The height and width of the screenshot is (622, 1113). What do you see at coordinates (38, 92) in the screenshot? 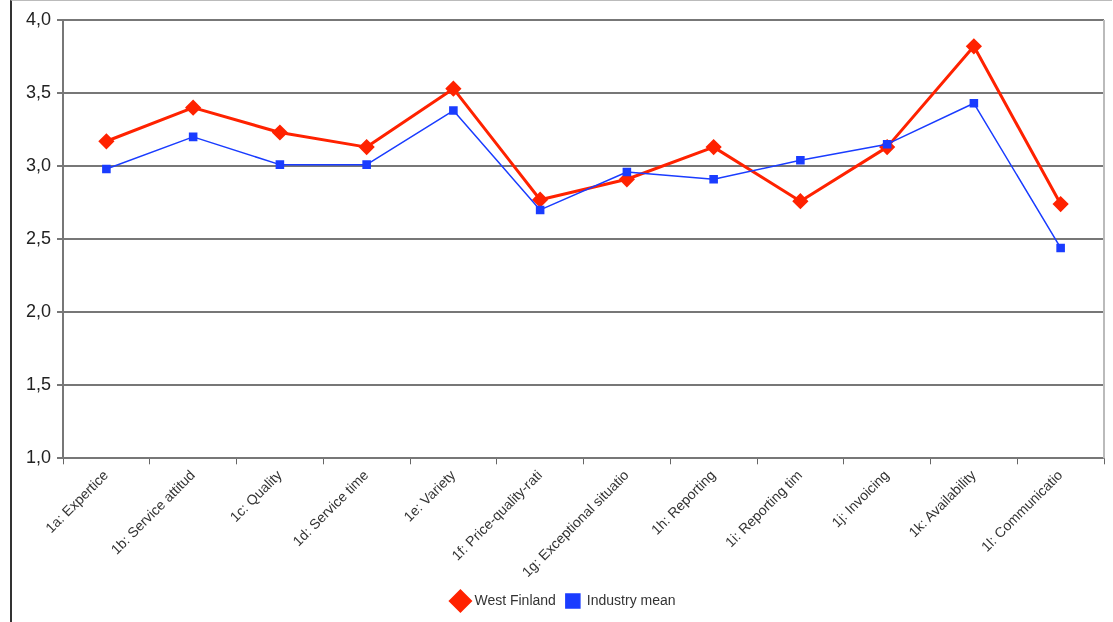
I see `y-tick-label: 3,5` at bounding box center [38, 92].